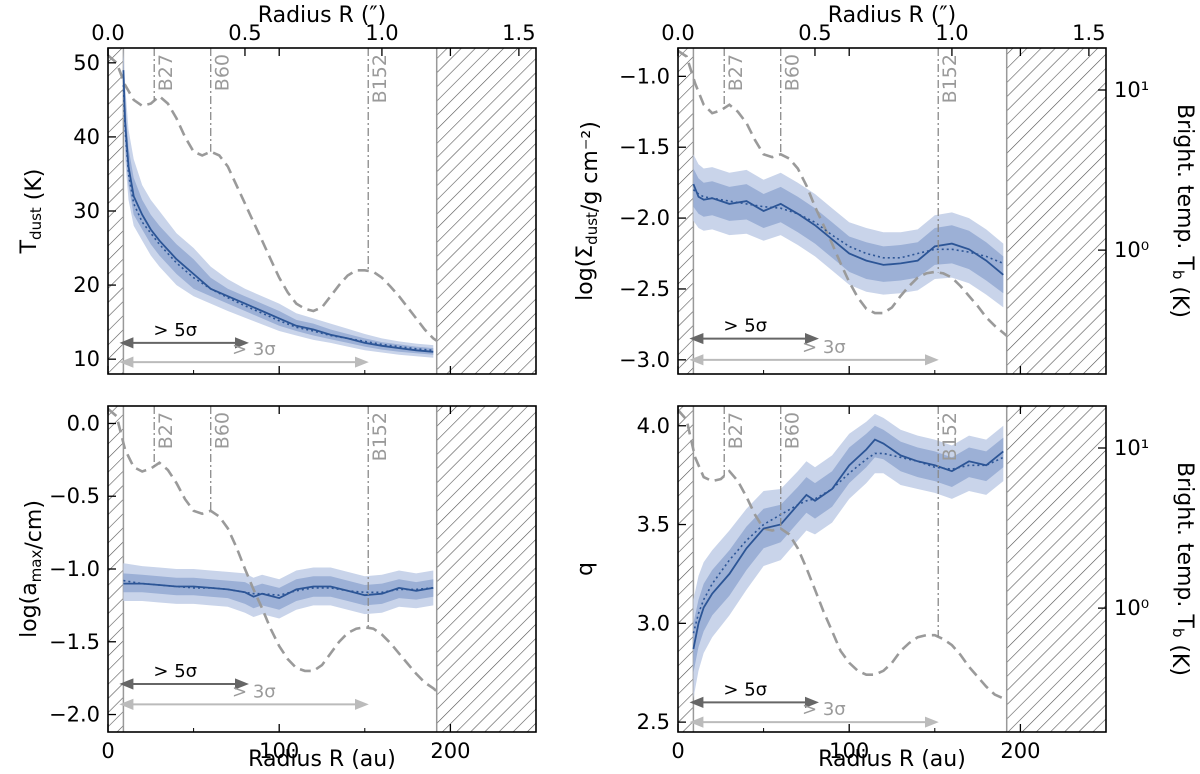 This screenshot has height=774, width=1200. I want to click on y-tick-label: 2.5, so click(653, 722).